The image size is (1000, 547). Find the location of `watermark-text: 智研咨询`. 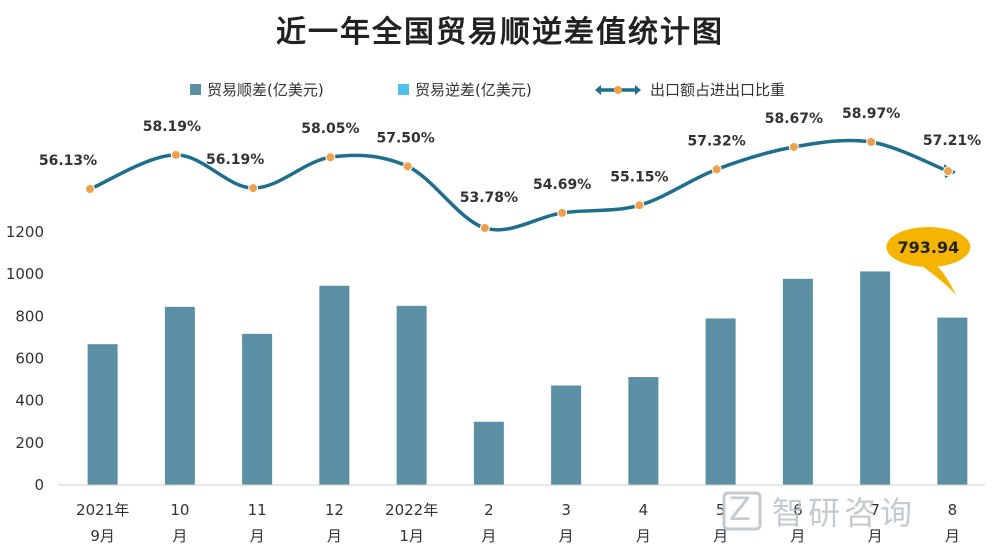

watermark-text: 智研咨询 is located at coordinates (844, 513).